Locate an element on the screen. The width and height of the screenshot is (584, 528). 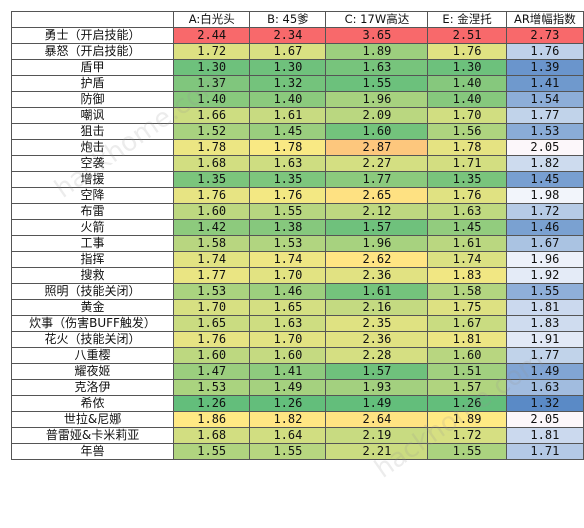
value-cell: 1.46 is located at coordinates (288, 291).